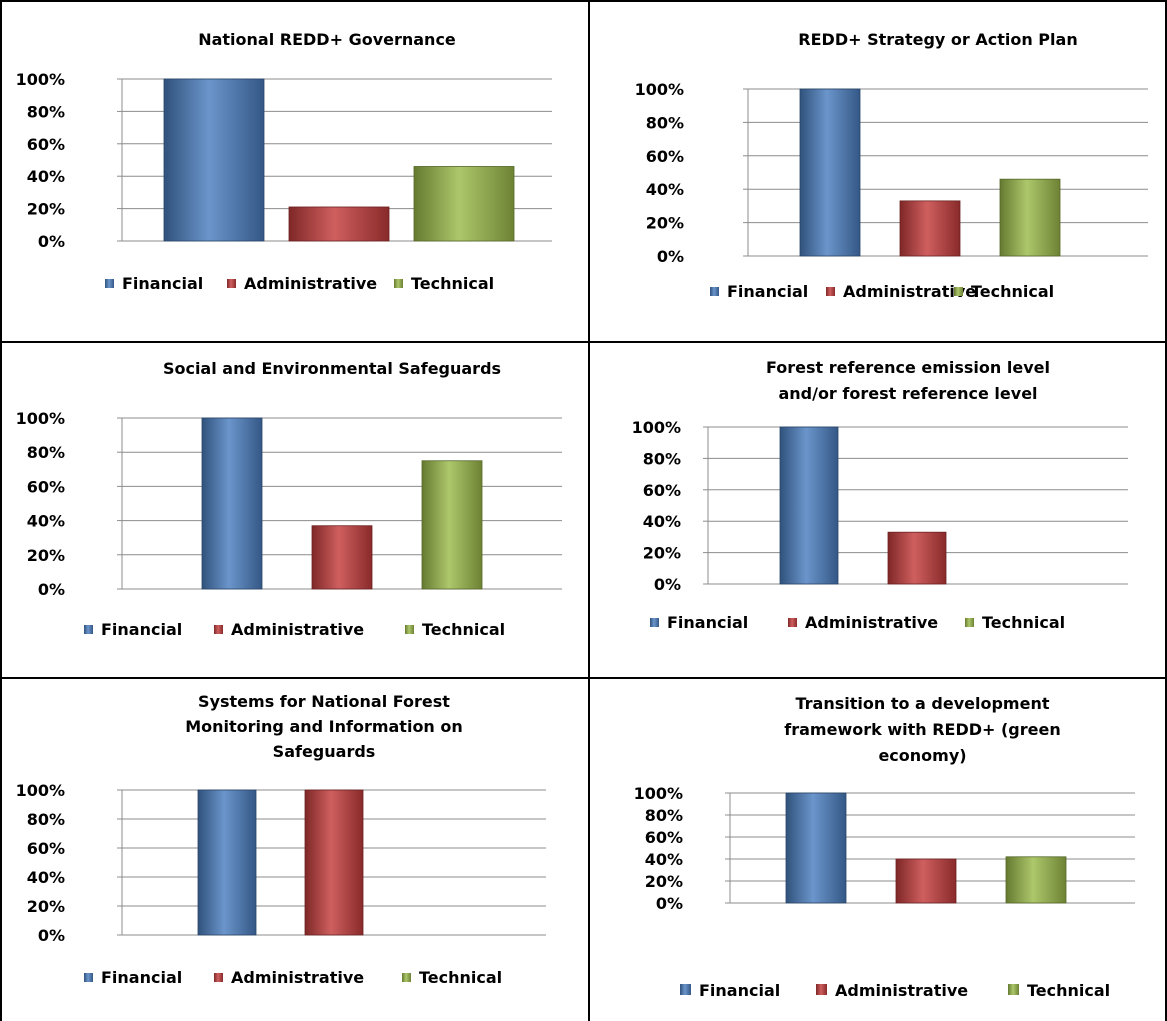  I want to click on grid-divider-row1, so click(583, 342).